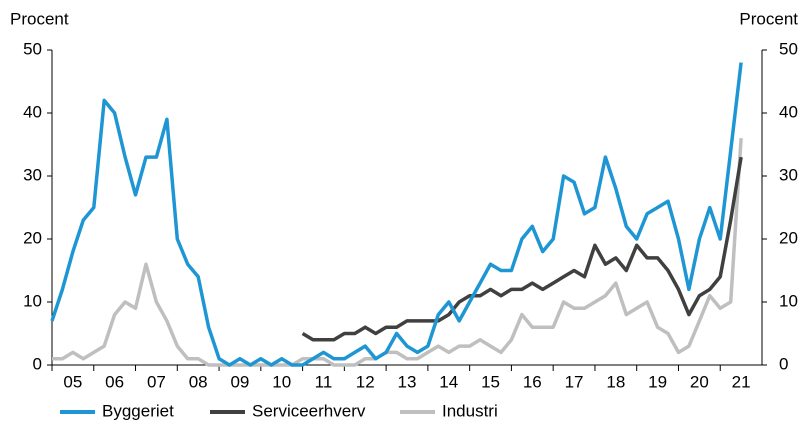 The image size is (808, 425). I want to click on y2-axis-label: Procent, so click(768, 18).